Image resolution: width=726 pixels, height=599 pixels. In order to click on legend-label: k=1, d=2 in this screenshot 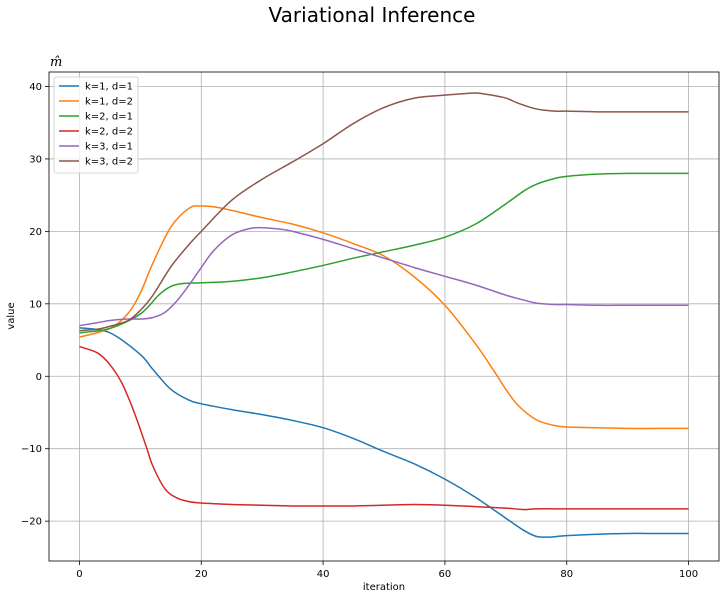, I will do `click(109, 102)`.